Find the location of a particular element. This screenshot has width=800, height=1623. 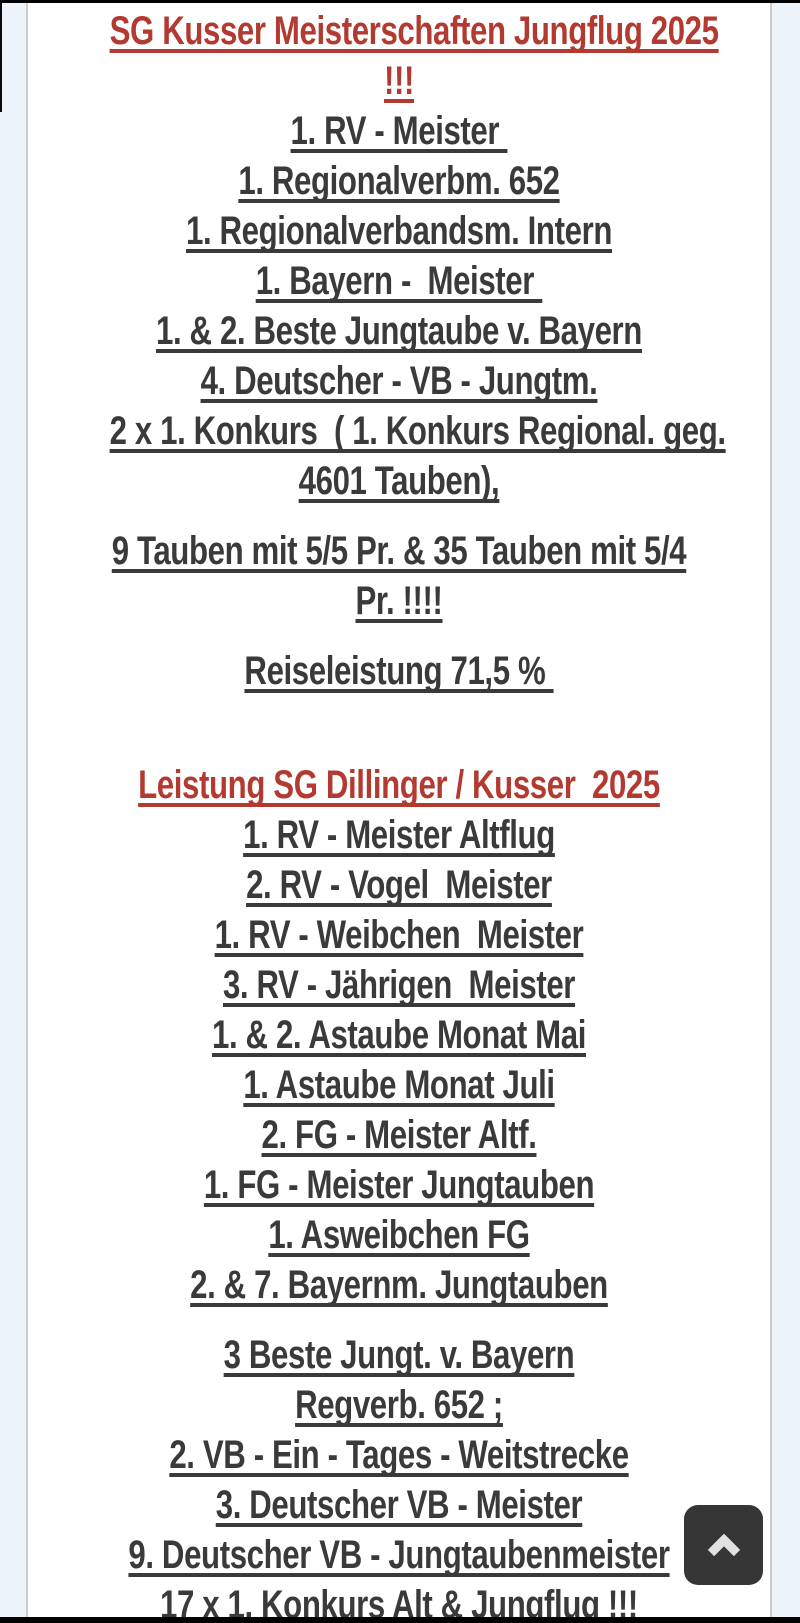

text-line: 1. Astaube Monat Juli is located at coordinates (399, 1085).